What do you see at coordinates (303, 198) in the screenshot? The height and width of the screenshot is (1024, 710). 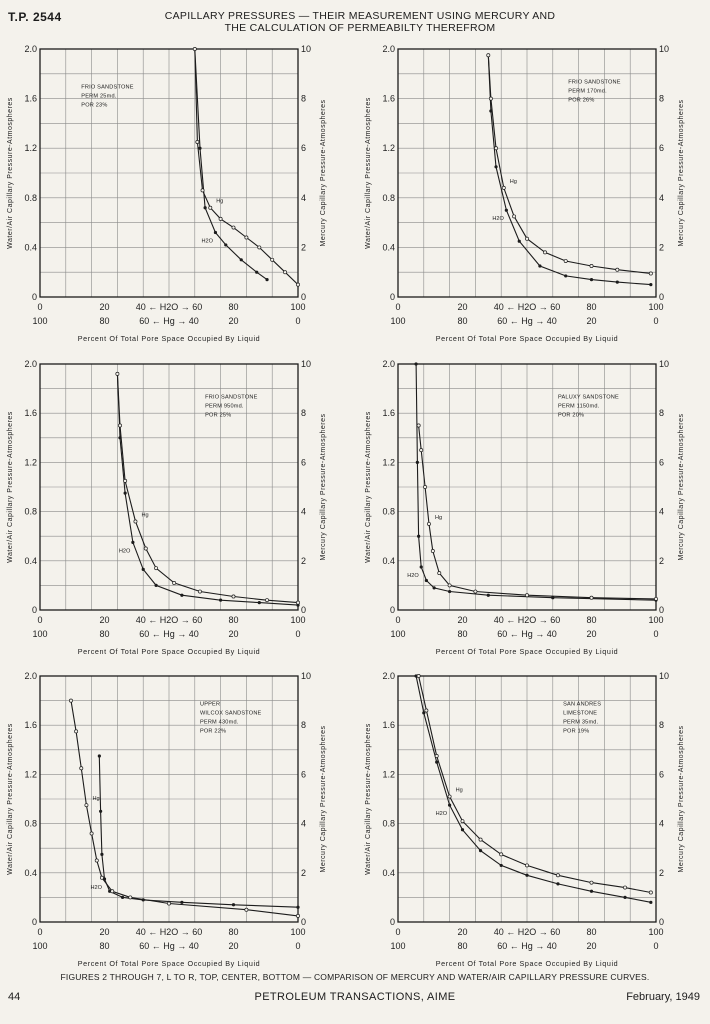 I see `right-tick-label: 4` at bounding box center [303, 198].